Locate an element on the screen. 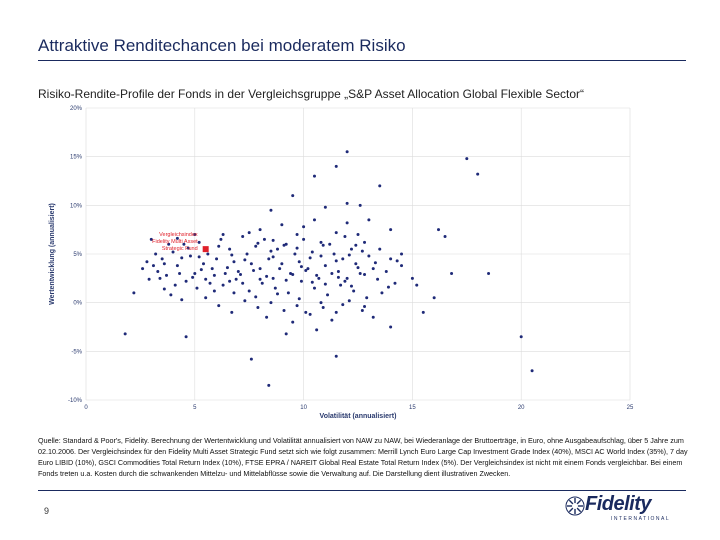 The height and width of the screenshot is (540, 720). logo-subtitle: INTERNATIONAL is located at coordinates (641, 519).